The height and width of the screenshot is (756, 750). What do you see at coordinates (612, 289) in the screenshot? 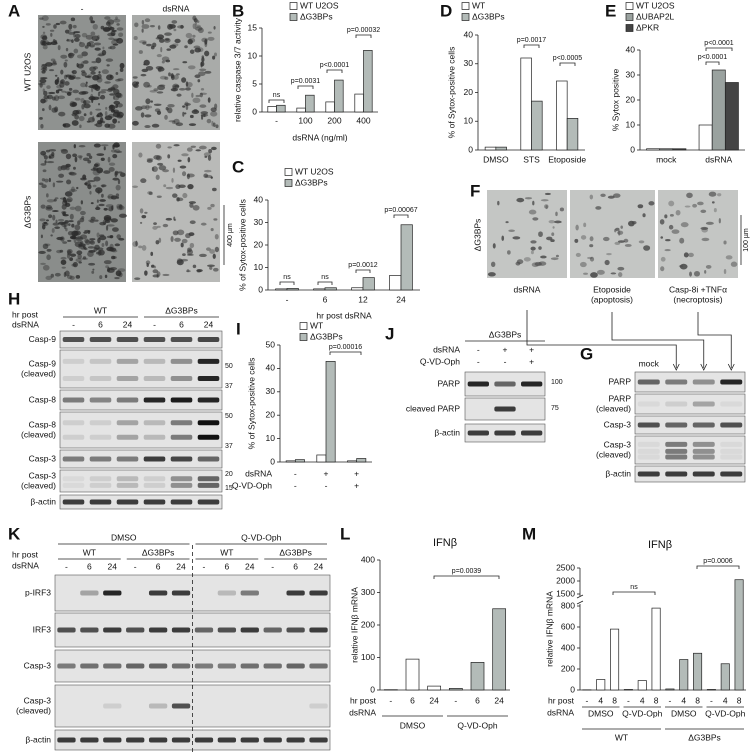
I see `caption: Etoposide` at bounding box center [612, 289].